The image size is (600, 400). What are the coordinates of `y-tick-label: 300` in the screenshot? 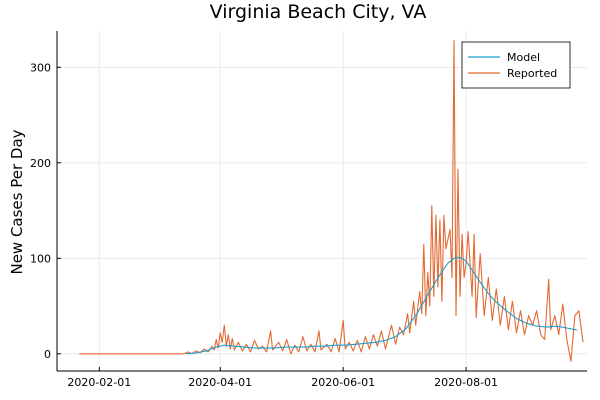 It's located at (40, 67).